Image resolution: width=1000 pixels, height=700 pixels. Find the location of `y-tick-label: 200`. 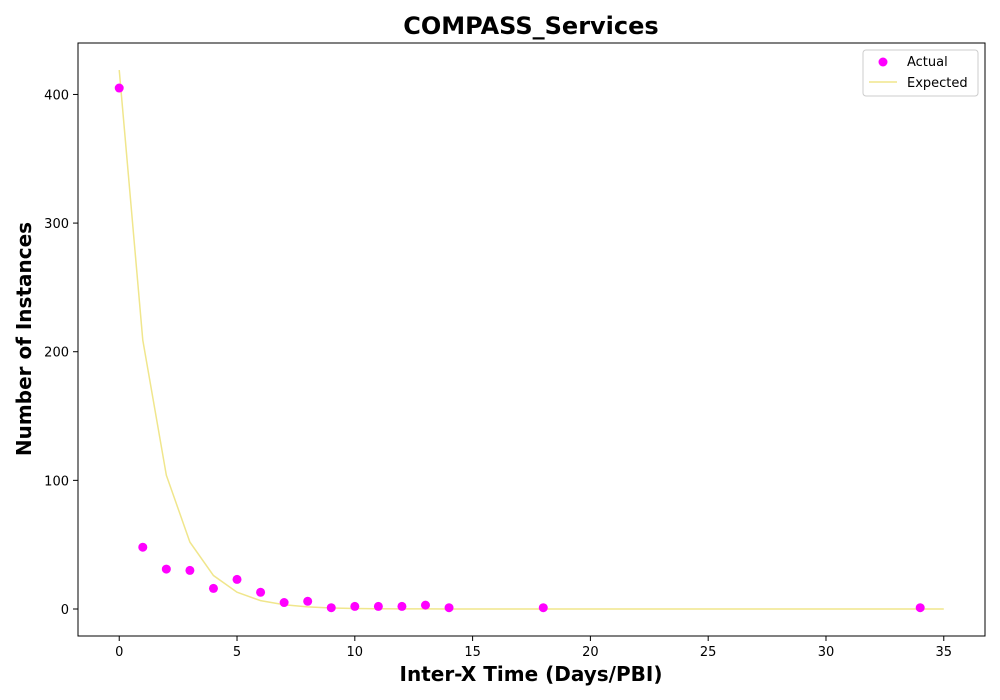

y-tick-label: 200 is located at coordinates (56, 353).